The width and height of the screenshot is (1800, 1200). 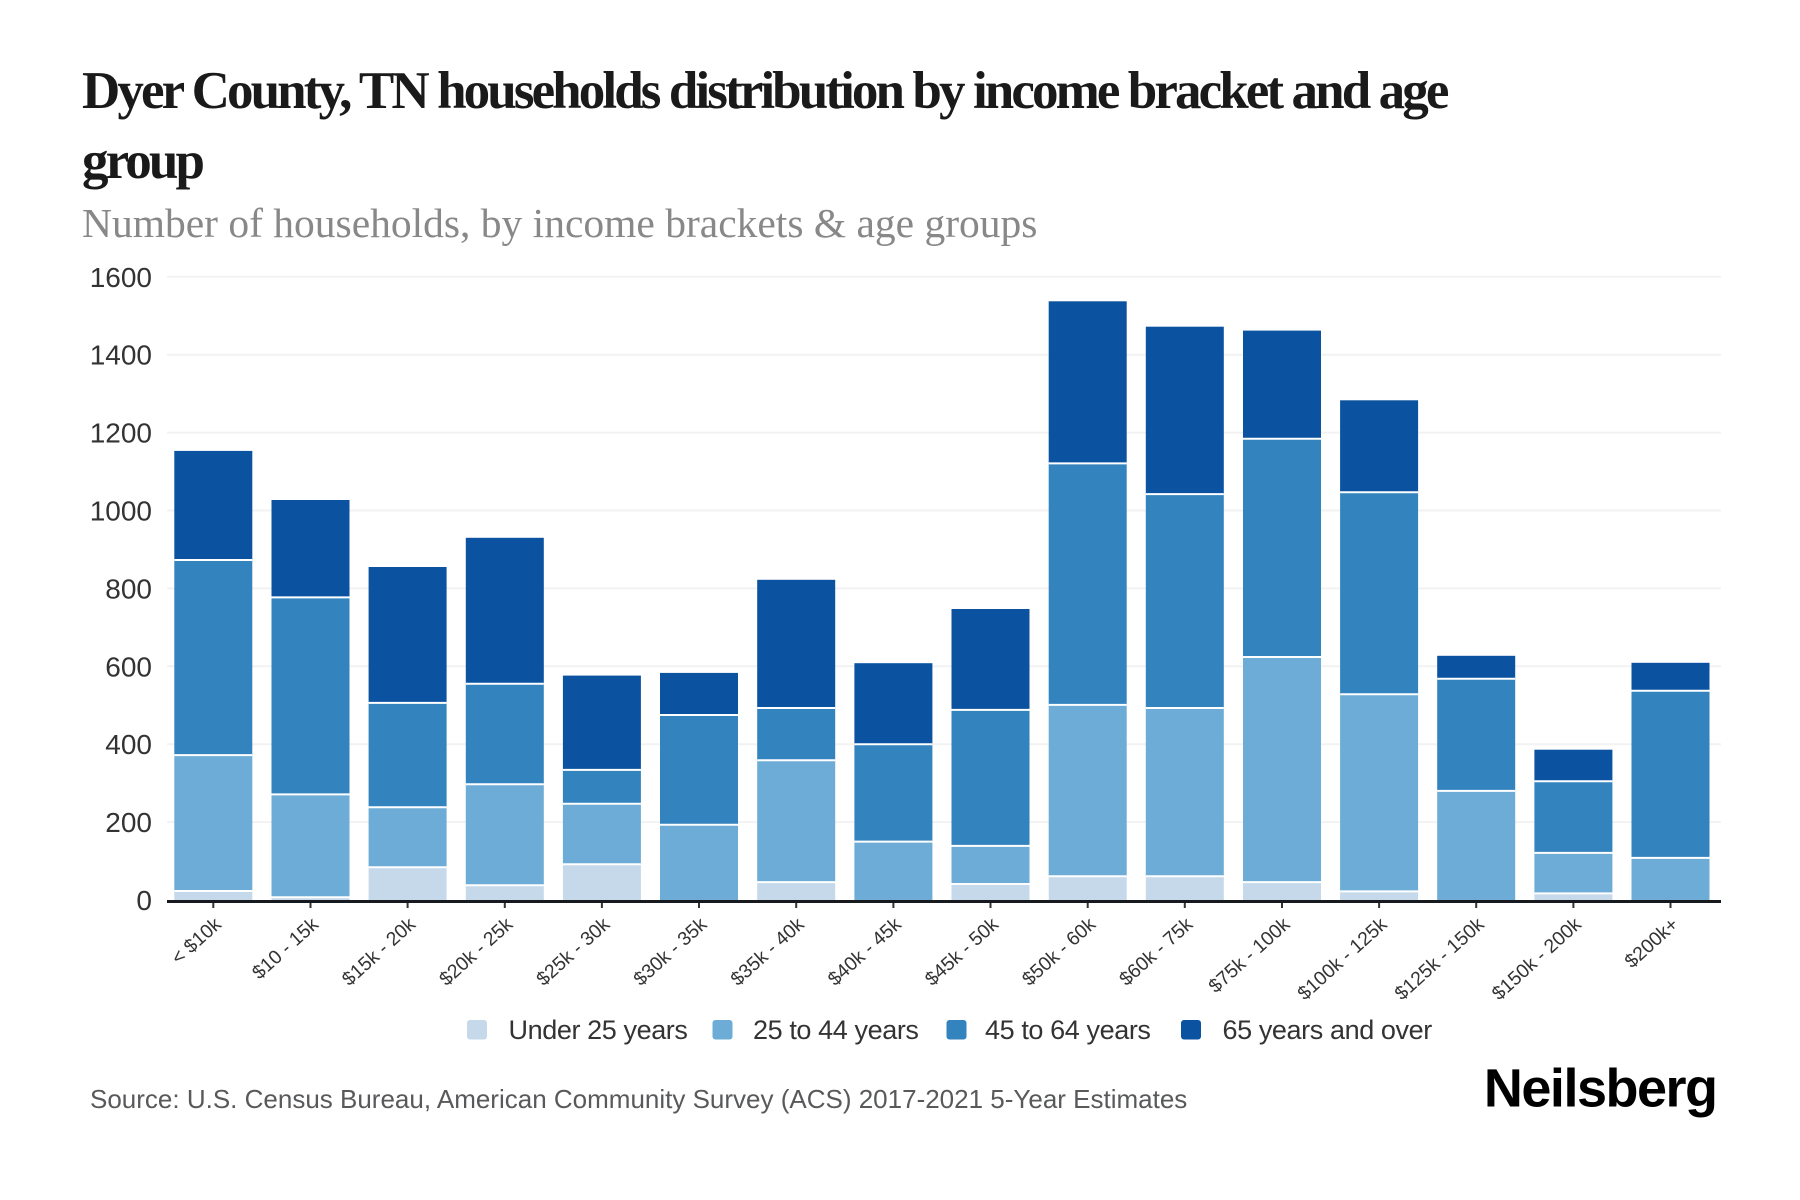 What do you see at coordinates (1068, 1030) in the screenshot?
I see `svg-text: 45 to 64 years` at bounding box center [1068, 1030].